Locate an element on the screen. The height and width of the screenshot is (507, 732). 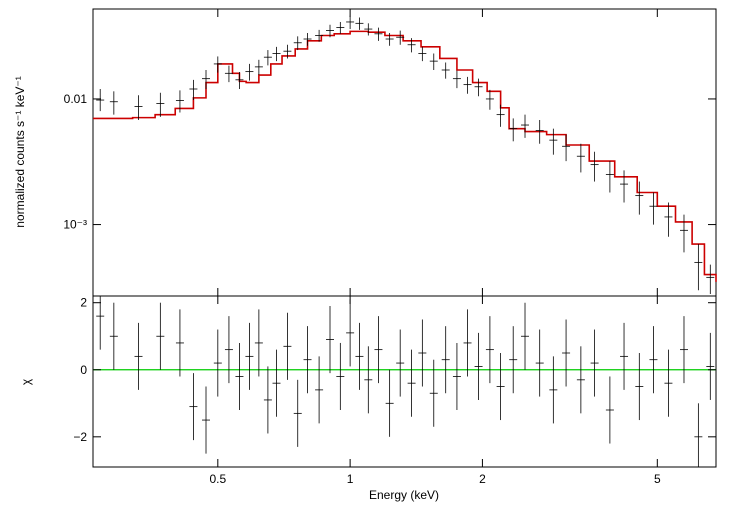
residual-y-tick-label: 0 is located at coordinates (83, 370).